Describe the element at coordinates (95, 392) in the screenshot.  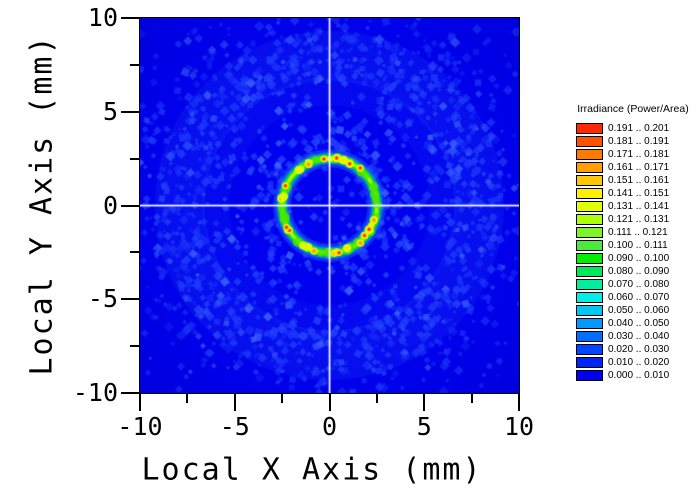
I see `y-tick-label: -10` at that location.